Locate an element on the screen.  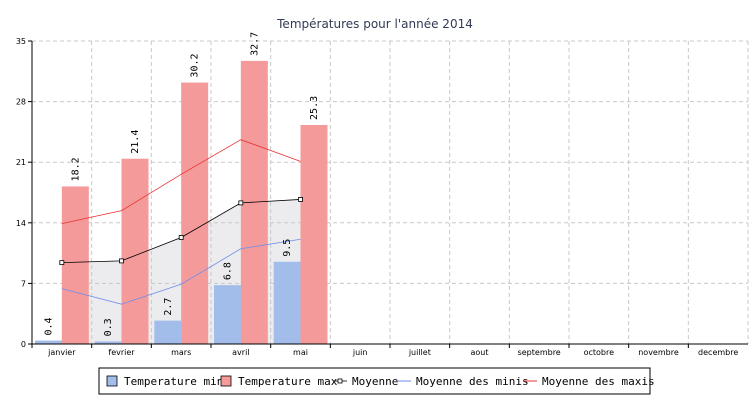
lines is located at coordinates (181, 222).